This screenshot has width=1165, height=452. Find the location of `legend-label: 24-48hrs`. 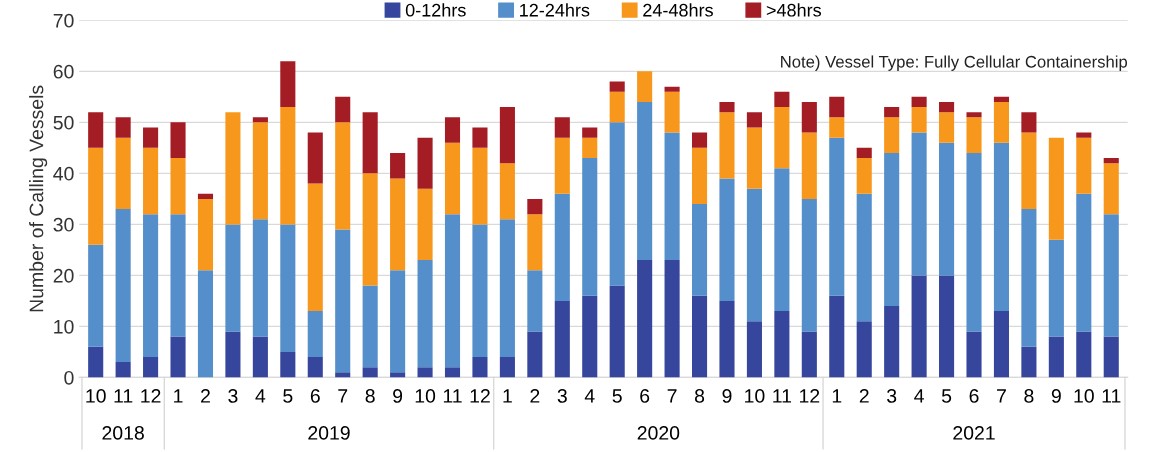

legend-label: 24-48hrs is located at coordinates (678, 10).